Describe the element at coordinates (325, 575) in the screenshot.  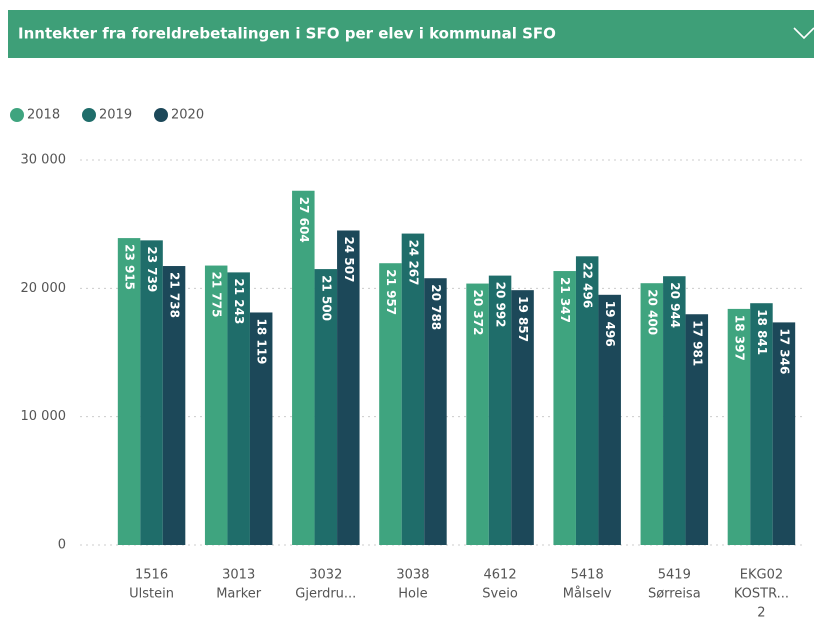
I see `x-tick-label: 3032` at that location.